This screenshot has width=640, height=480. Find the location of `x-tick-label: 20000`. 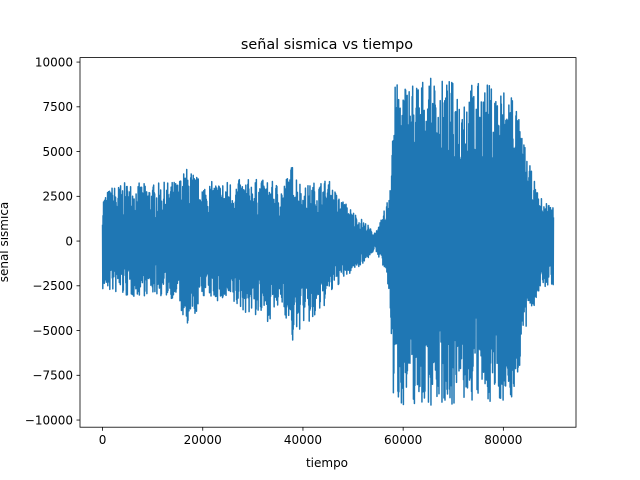

x-tick-label: 20000 is located at coordinates (203, 440).